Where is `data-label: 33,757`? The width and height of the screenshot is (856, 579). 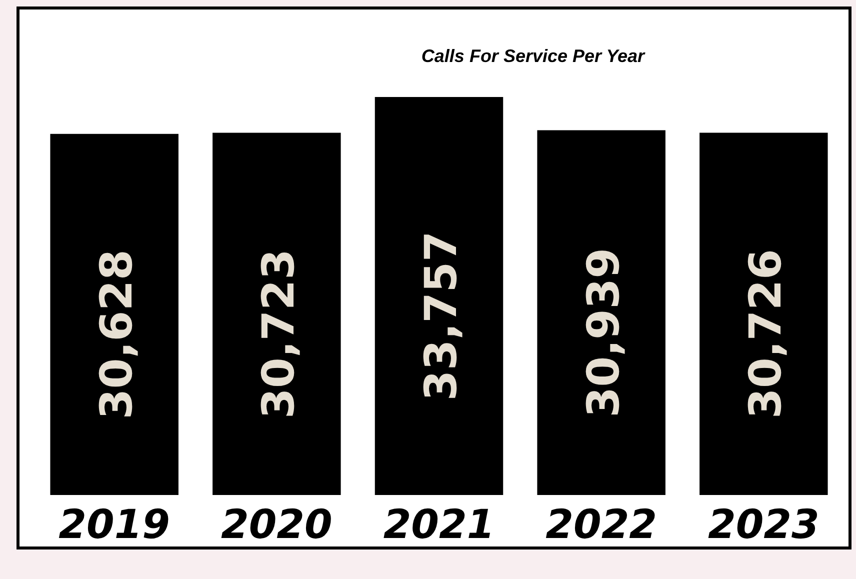 data-label: 33,757 is located at coordinates (441, 316).